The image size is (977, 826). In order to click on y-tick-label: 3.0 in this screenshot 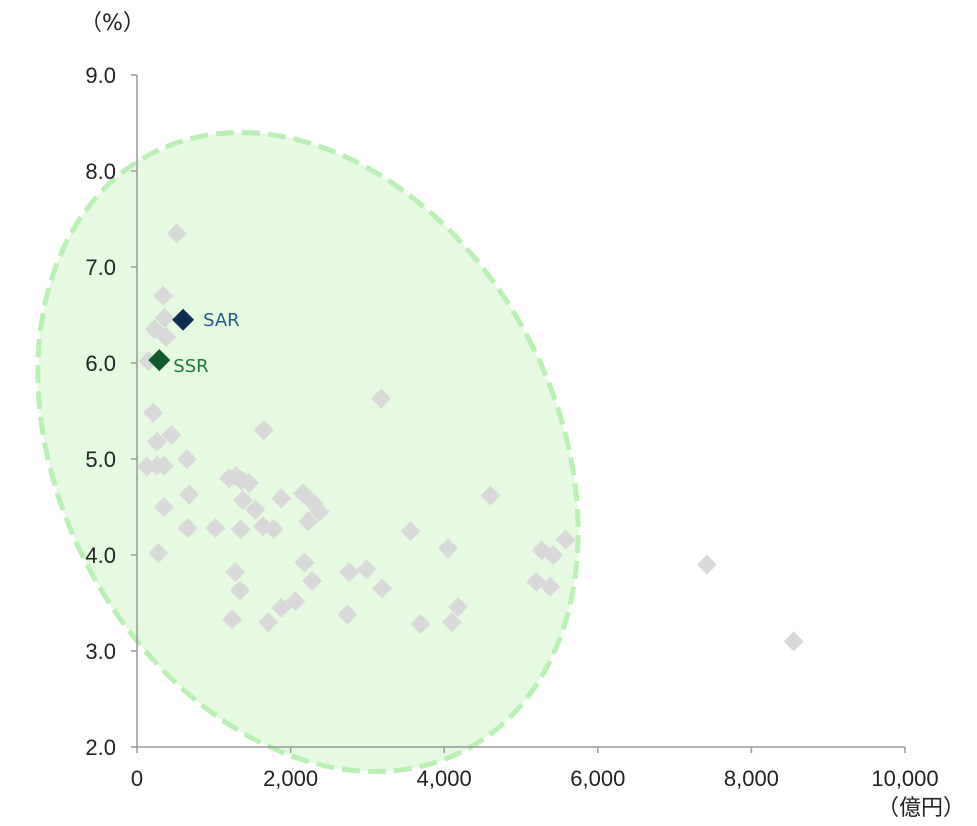, I will do `click(100, 651)`.